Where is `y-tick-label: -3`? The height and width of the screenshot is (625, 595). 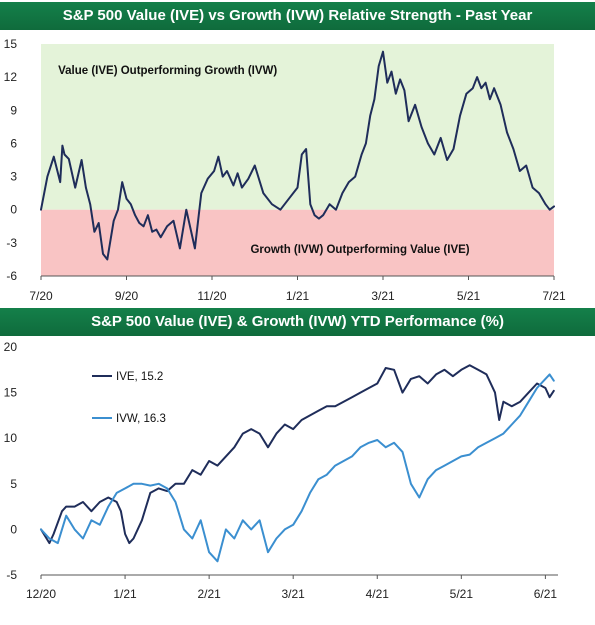
y-tick-label: -3 is located at coordinates (11, 243).